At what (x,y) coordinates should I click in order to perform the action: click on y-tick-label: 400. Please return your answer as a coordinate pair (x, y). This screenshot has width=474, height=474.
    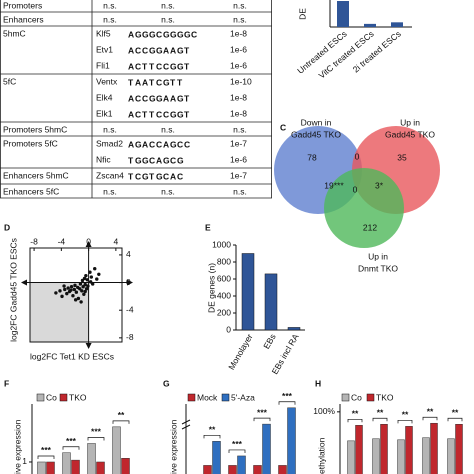
    Looking at the image, I should click on (224, 295).